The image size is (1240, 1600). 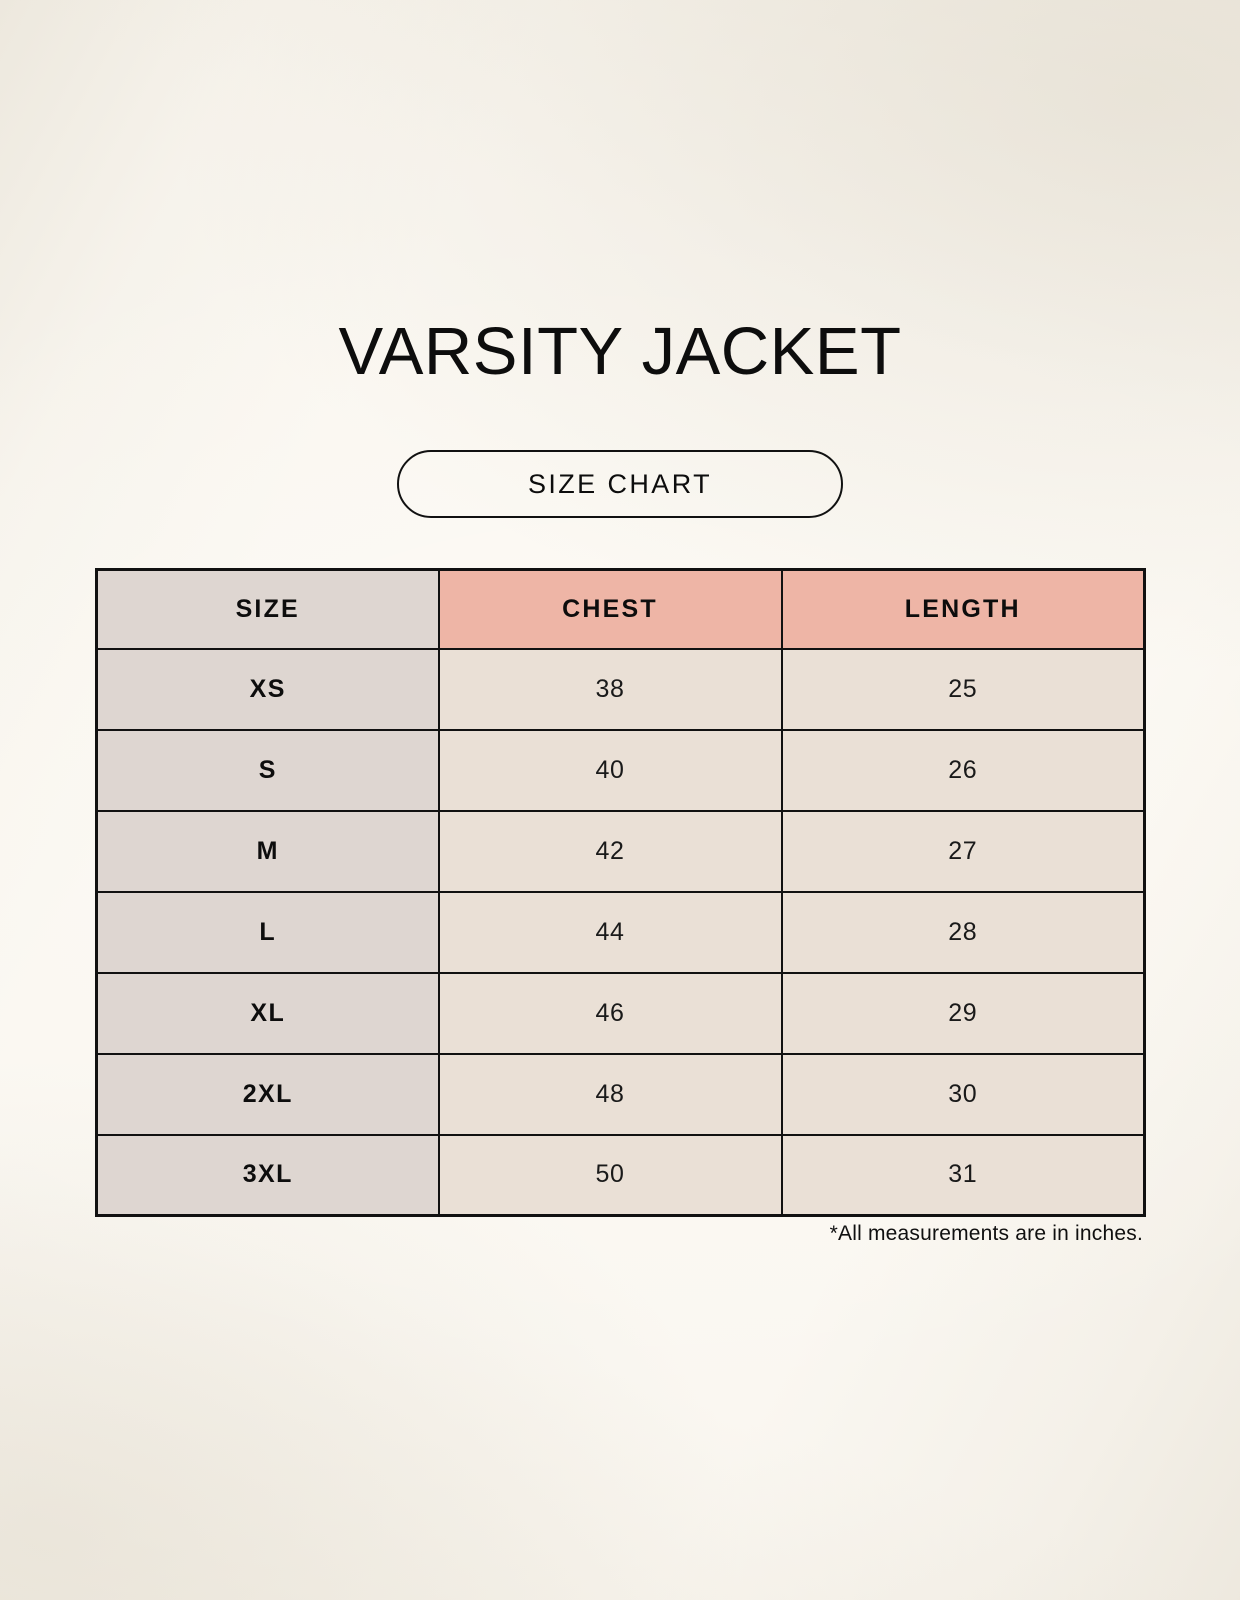 What do you see at coordinates (610, 1013) in the screenshot?
I see `cell-chest: 46` at bounding box center [610, 1013].